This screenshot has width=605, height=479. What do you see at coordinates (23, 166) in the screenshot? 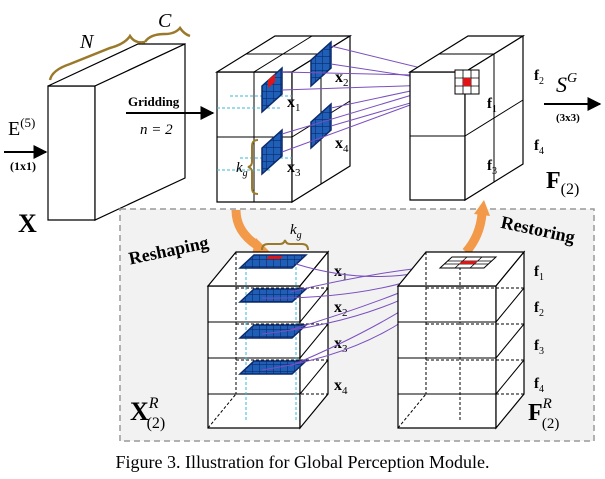
I see `embed-size: (1x1)` at bounding box center [23, 166].